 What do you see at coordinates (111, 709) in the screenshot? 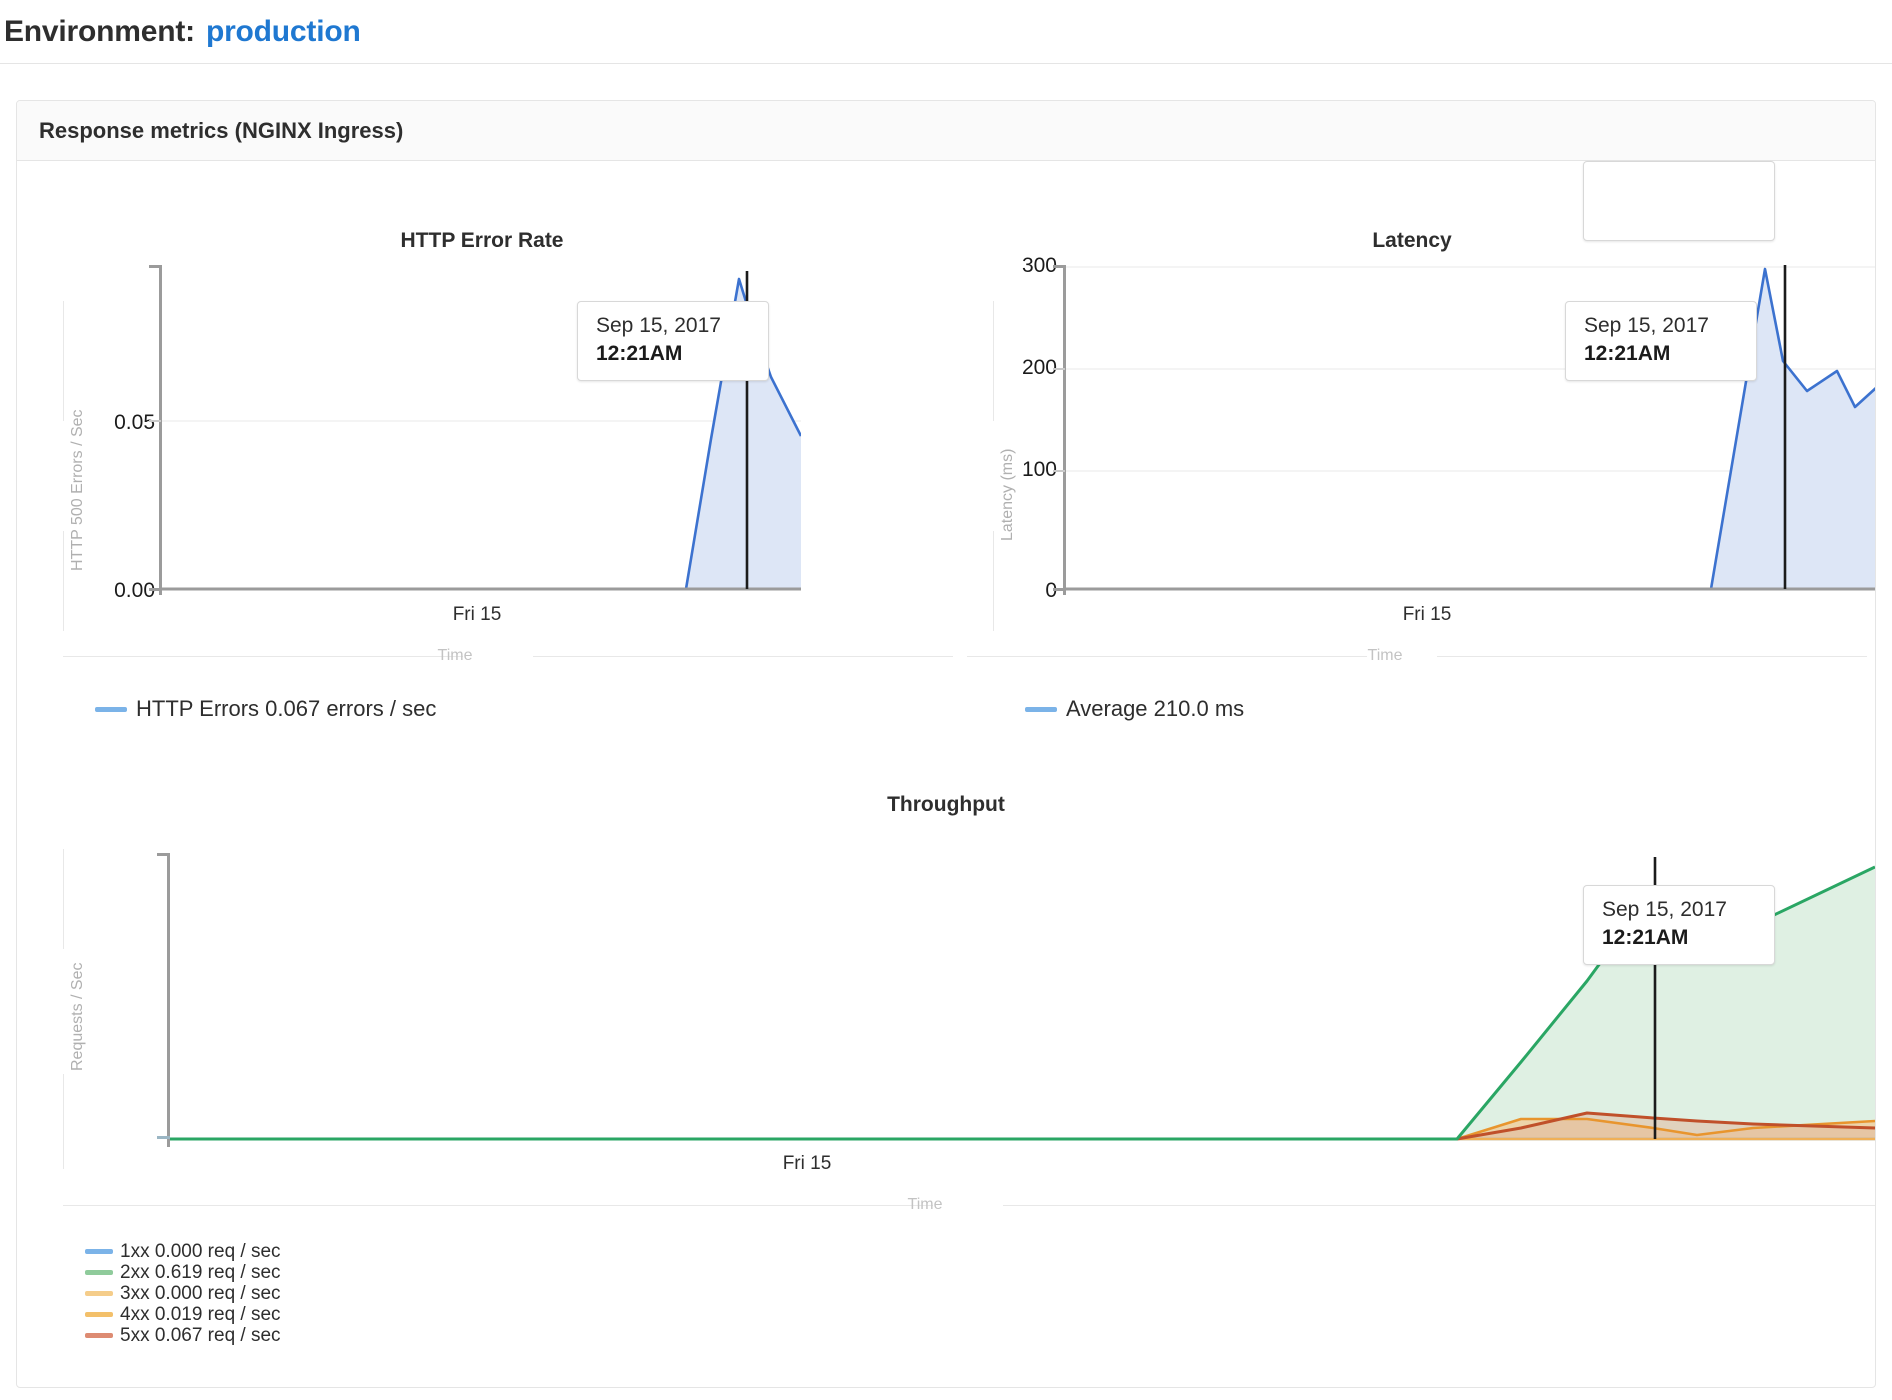
I see `legend-swatch-http-errors` at bounding box center [111, 709].